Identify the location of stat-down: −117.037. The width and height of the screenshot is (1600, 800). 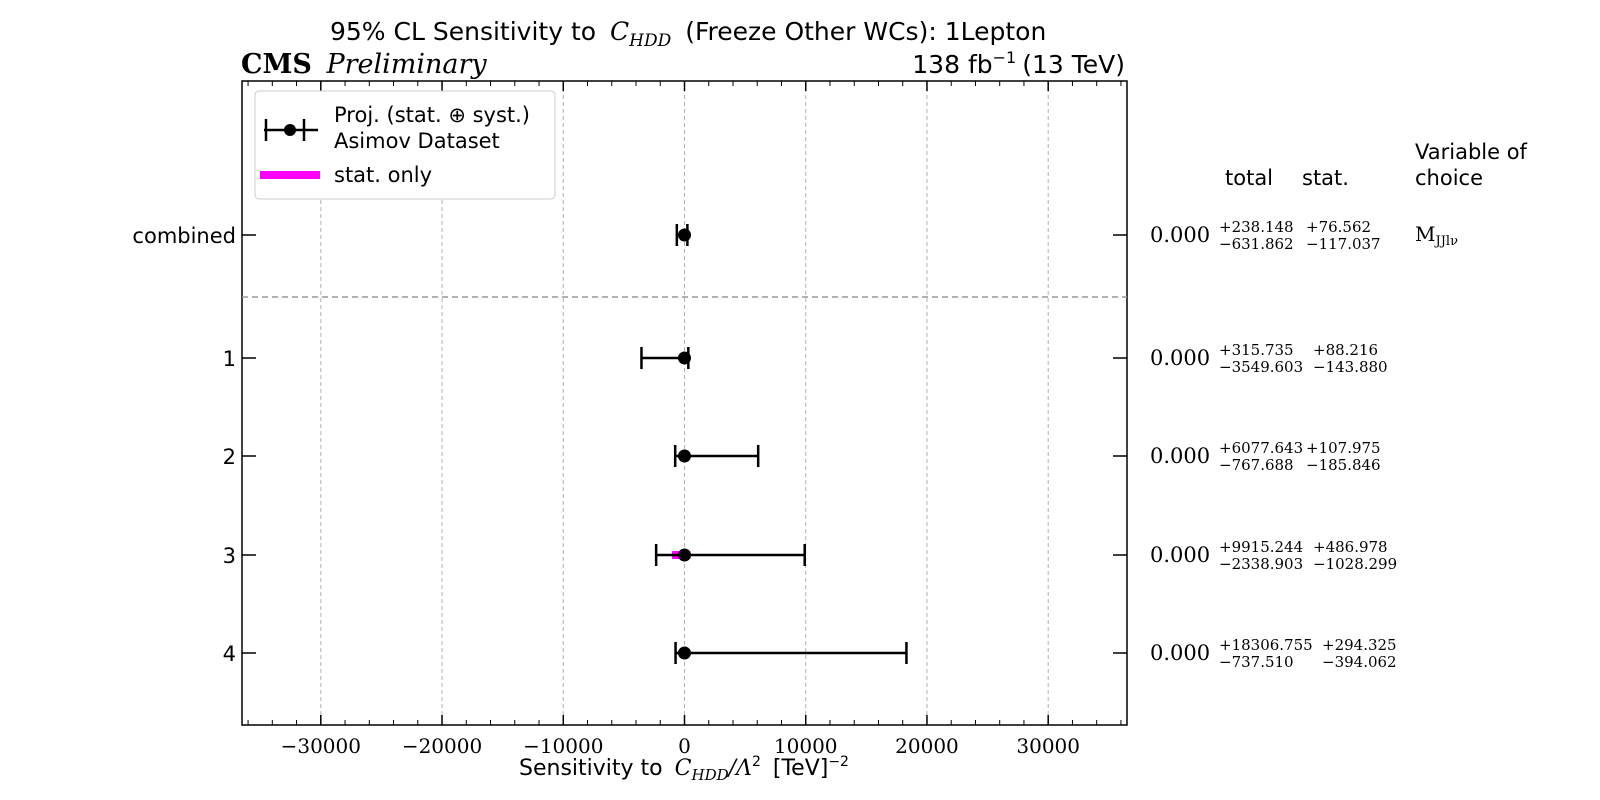
(1343, 244).